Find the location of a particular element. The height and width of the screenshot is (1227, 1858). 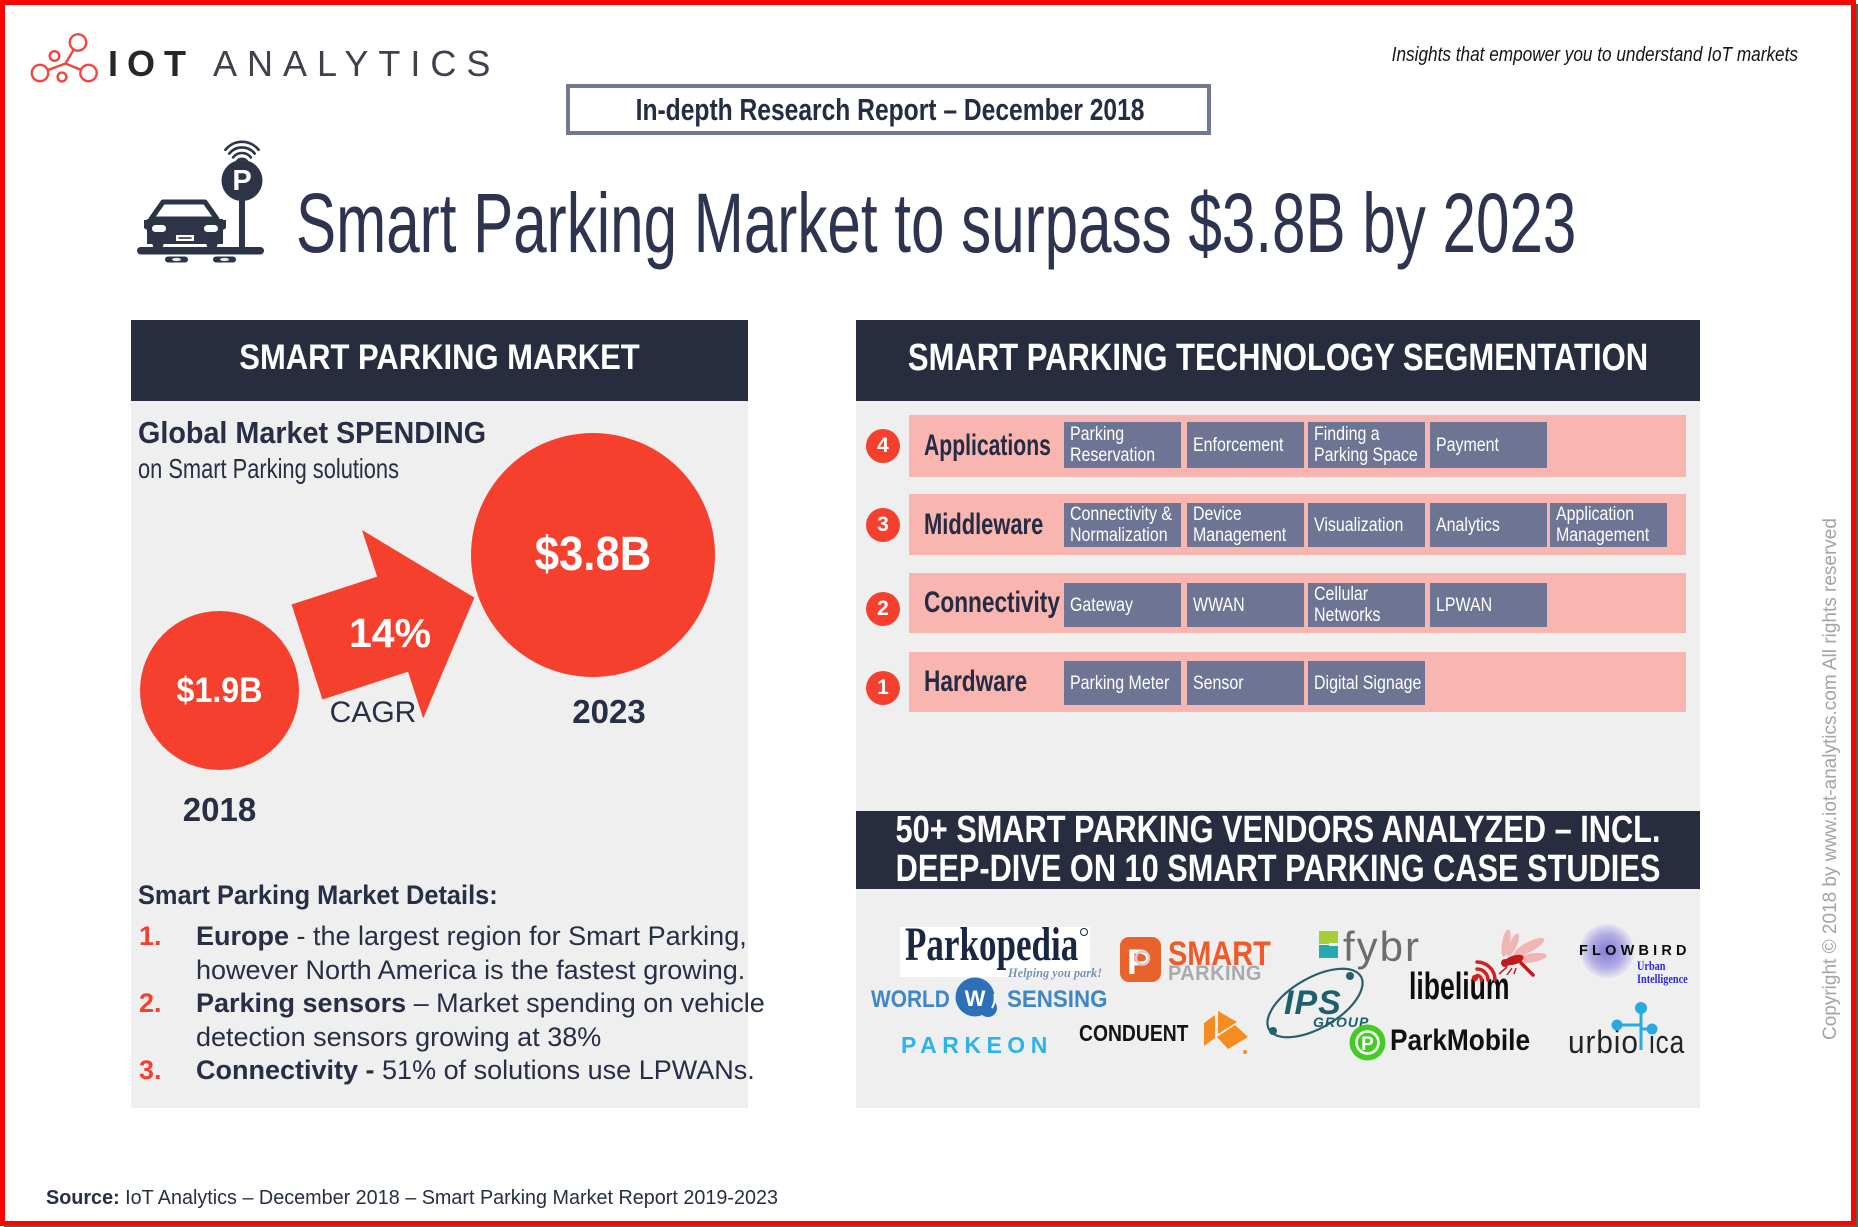

svg-text: W is located at coordinates (975, 998).